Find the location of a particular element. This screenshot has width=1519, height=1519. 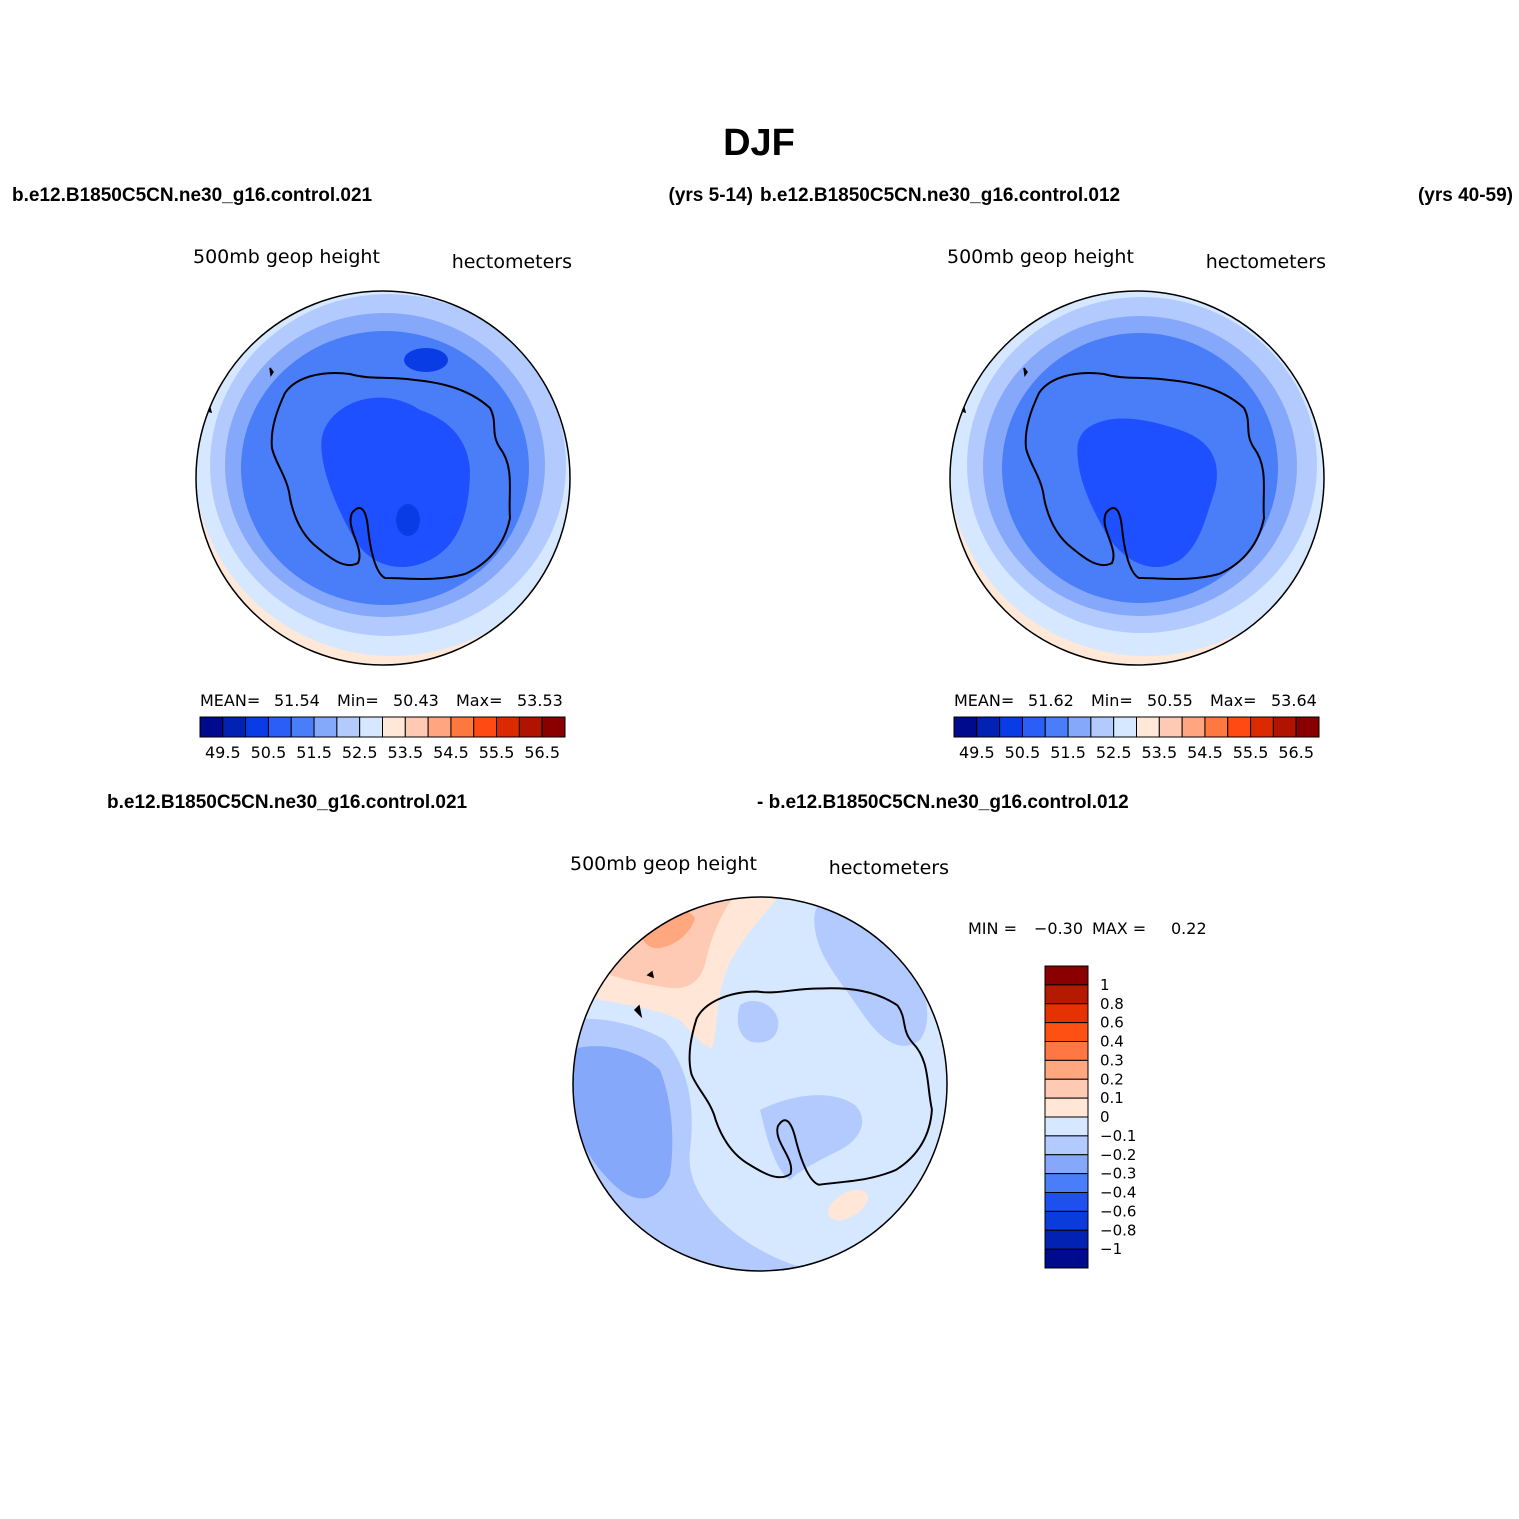

panel-a-mean-label: MEAN= is located at coordinates (230, 700).